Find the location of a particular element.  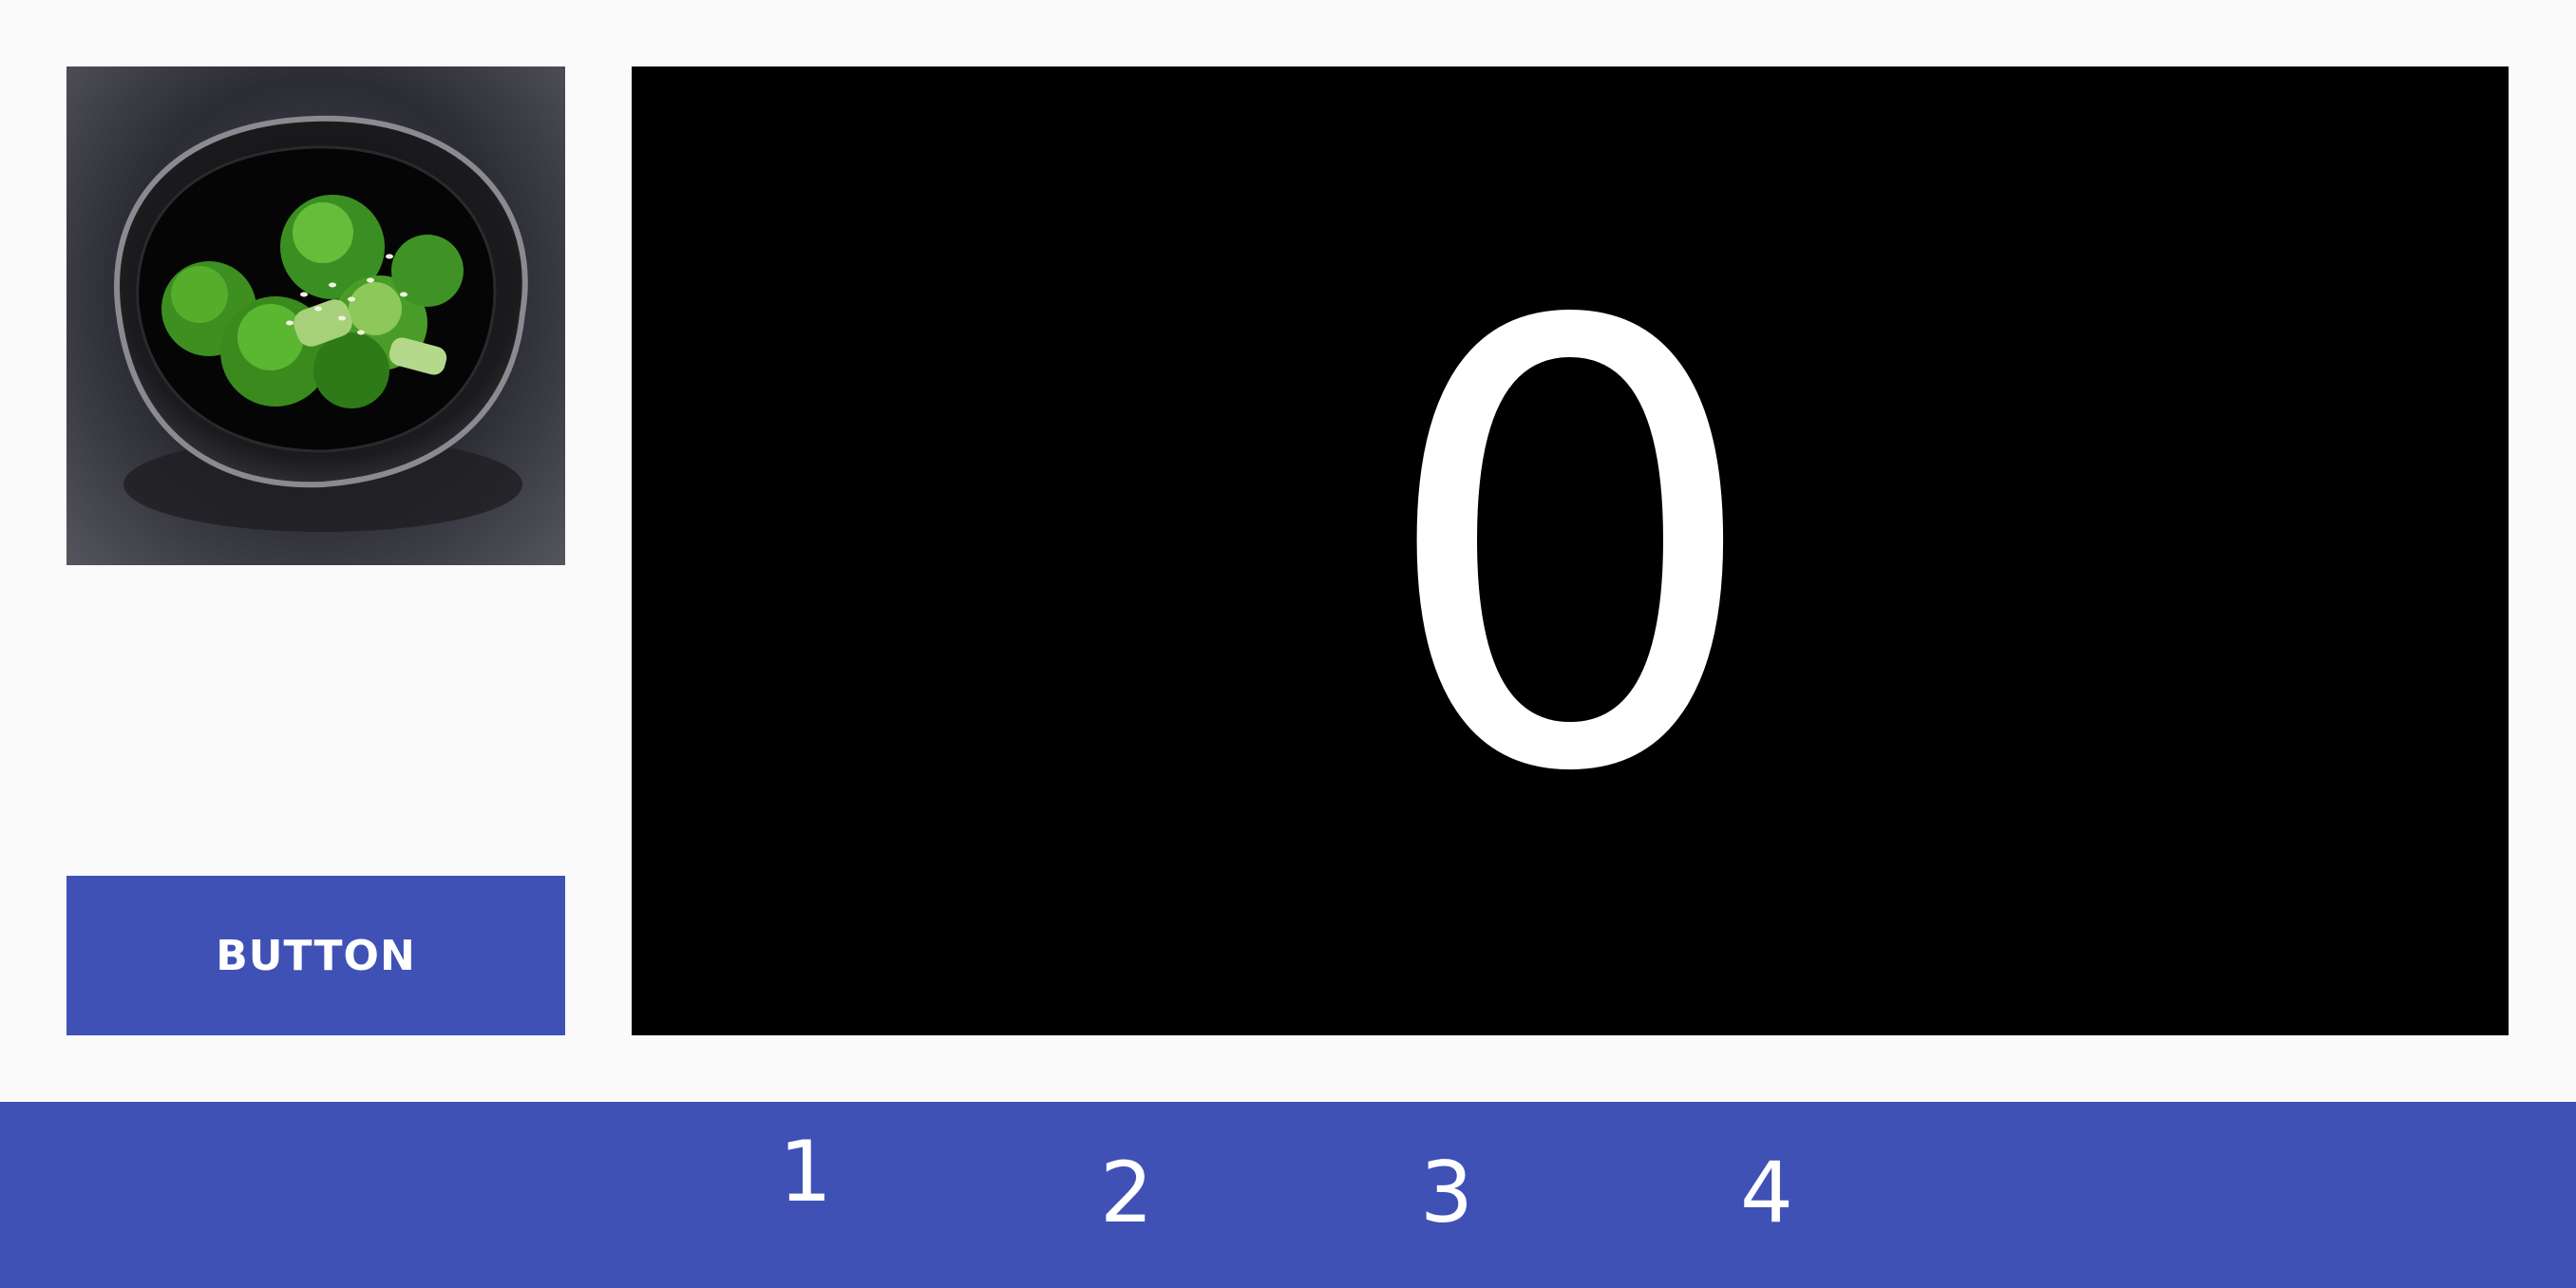

broccoli-bowl-image is located at coordinates (315, 315).